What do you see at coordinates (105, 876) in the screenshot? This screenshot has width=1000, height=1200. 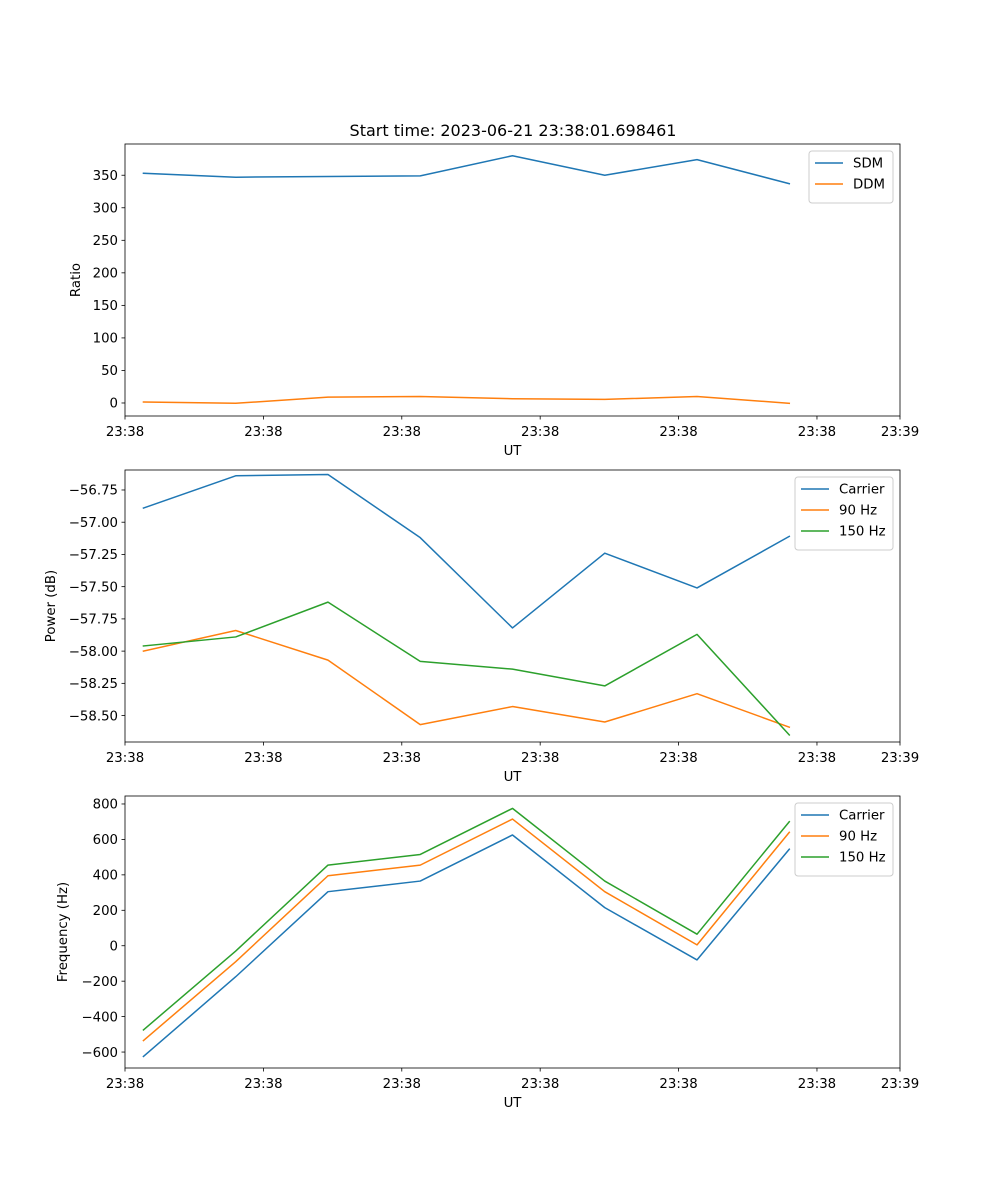 I see `y-tick-label: 400` at bounding box center [105, 876].